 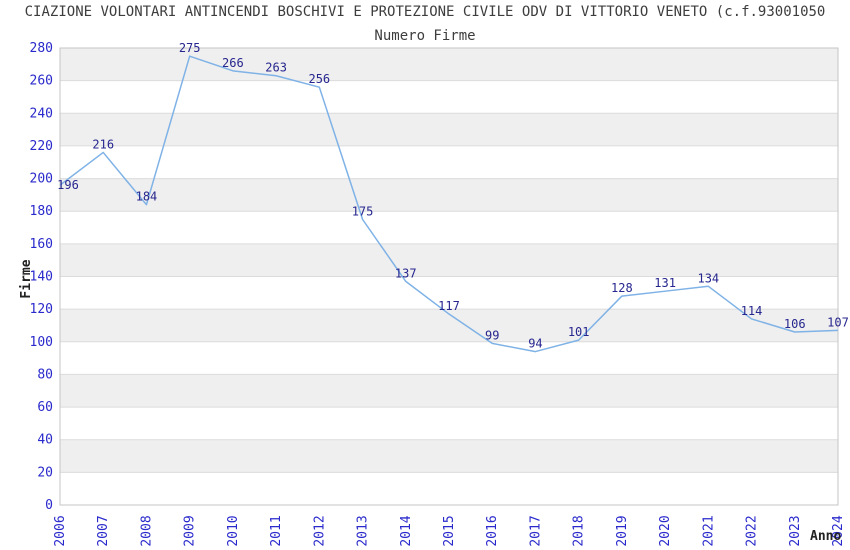 What do you see at coordinates (41, 244) in the screenshot?
I see `y-tick-label: 160` at bounding box center [41, 244].